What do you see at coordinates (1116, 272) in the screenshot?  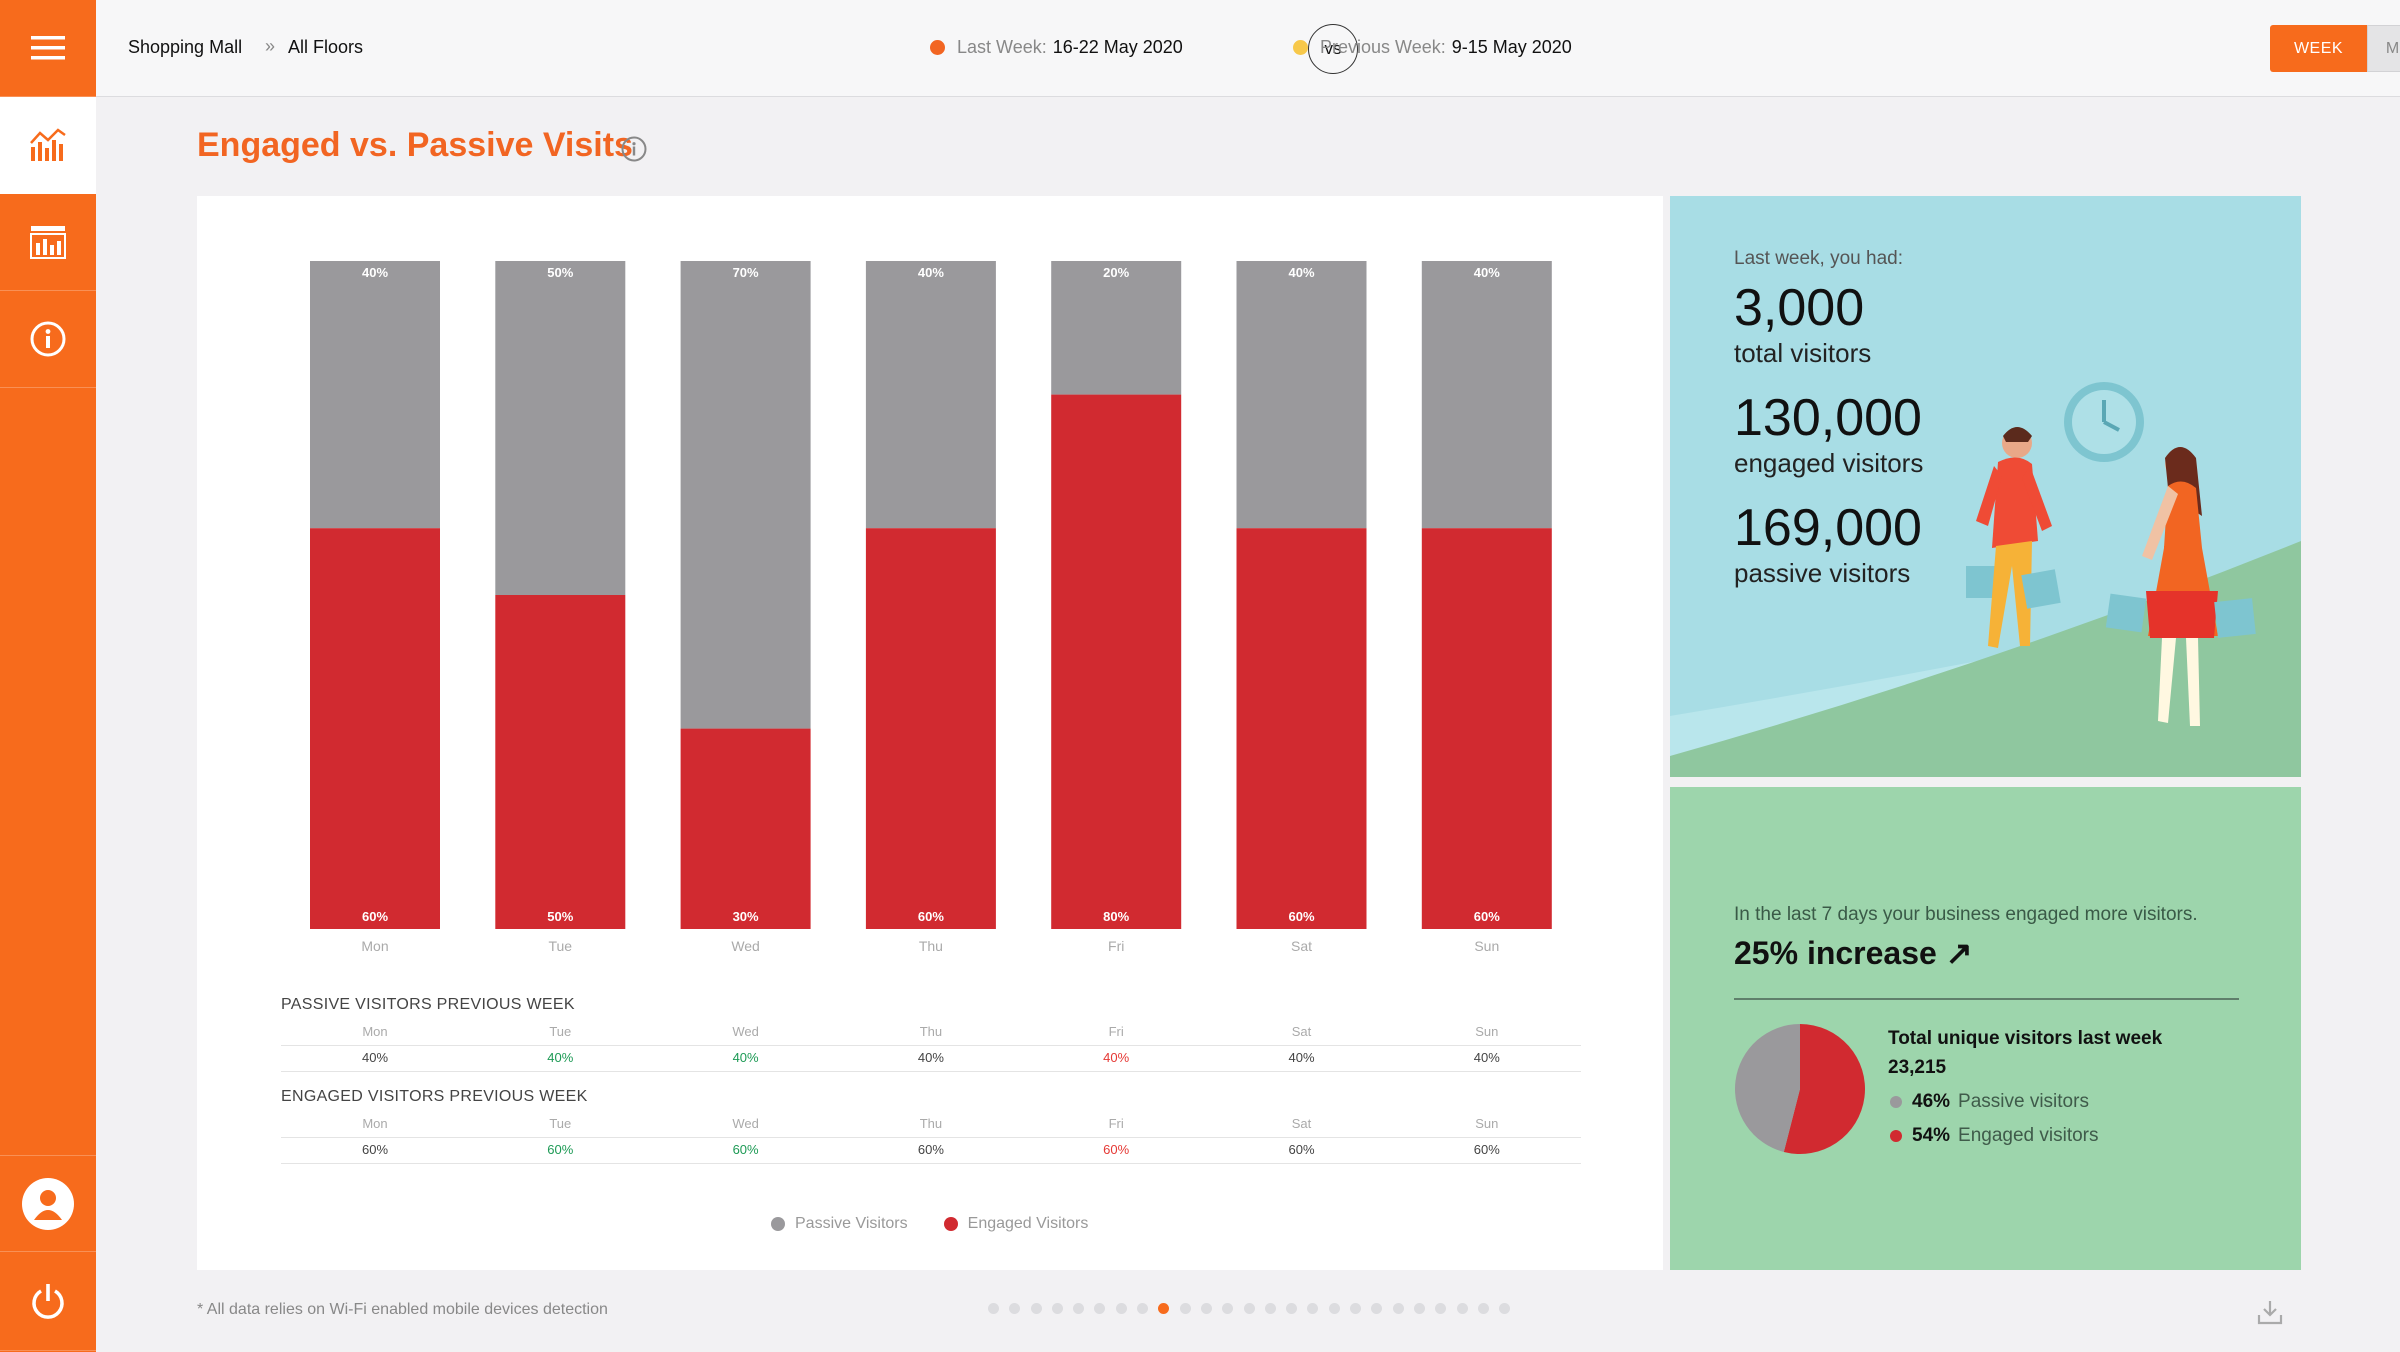 I see `bar-label-passive-fri: 20%` at bounding box center [1116, 272].